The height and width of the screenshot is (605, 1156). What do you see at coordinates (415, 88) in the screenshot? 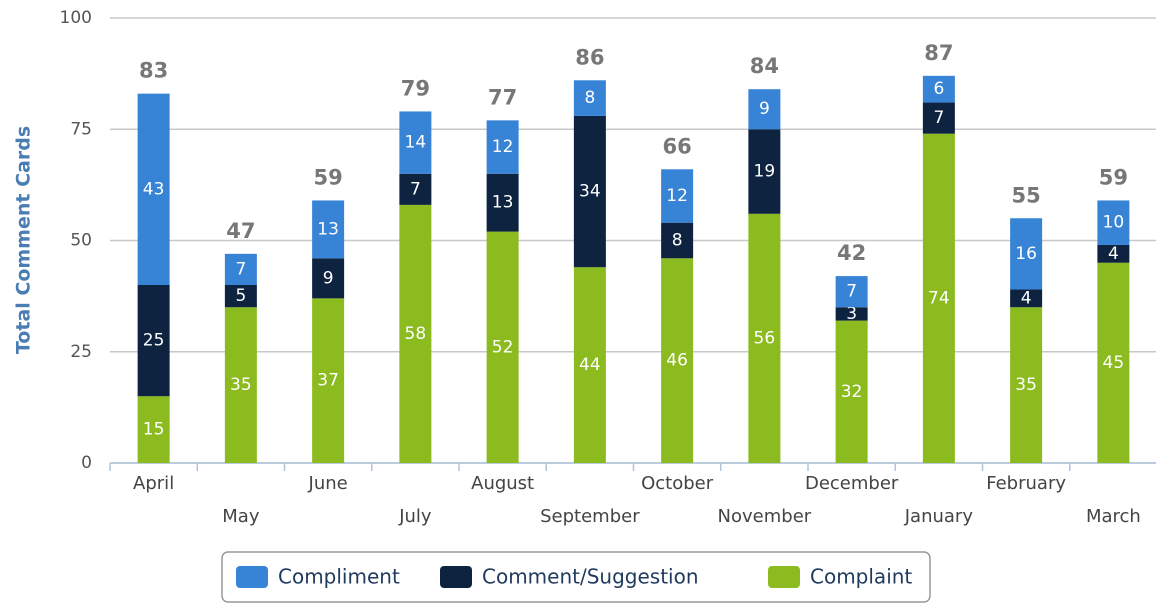
I see `total-label: 79` at bounding box center [415, 88].